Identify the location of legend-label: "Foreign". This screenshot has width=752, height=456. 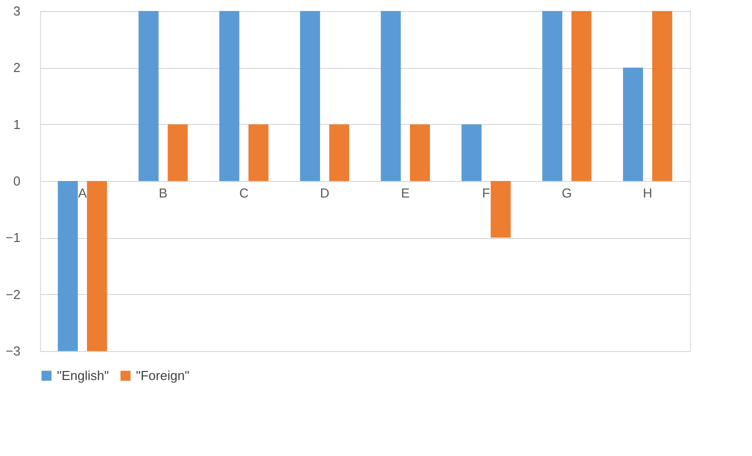
(163, 375).